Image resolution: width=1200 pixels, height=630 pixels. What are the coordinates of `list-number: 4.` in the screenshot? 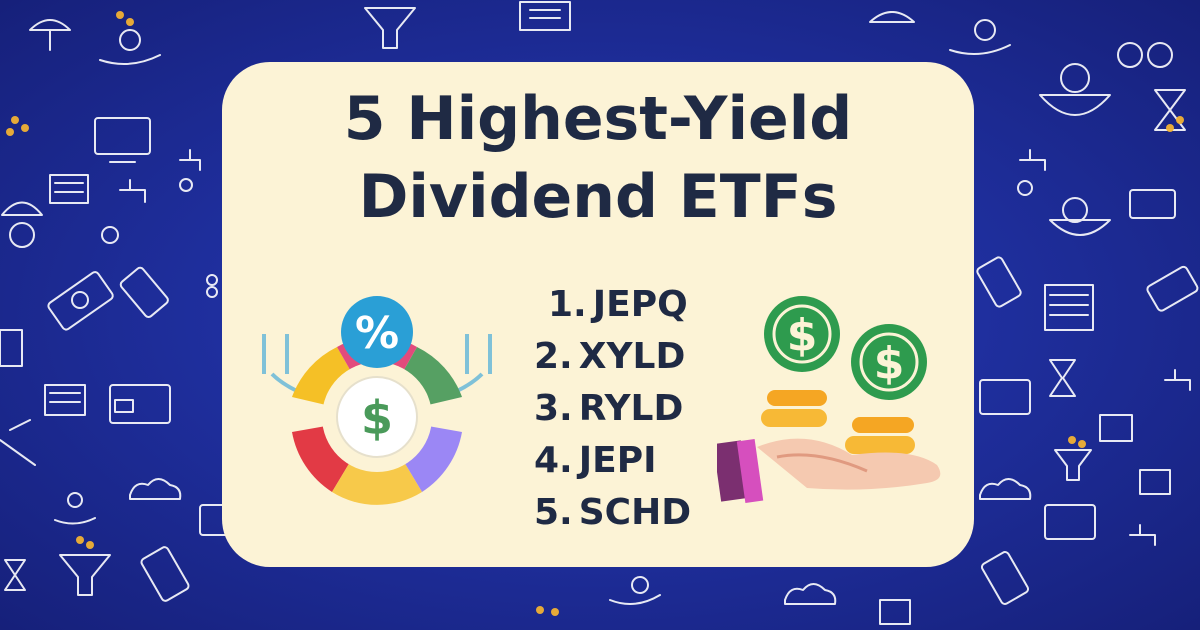 It's located at (553, 460).